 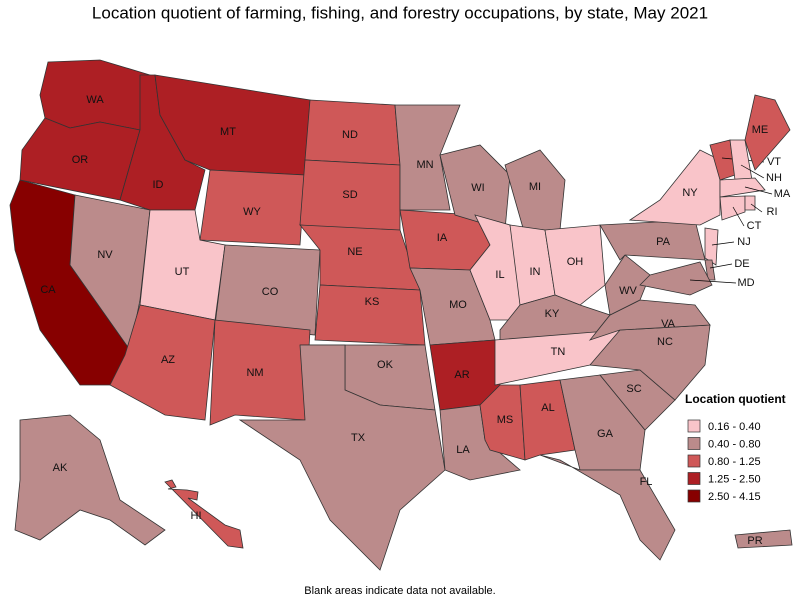 What do you see at coordinates (424, 165) in the screenshot?
I see `state-label: MN` at bounding box center [424, 165].